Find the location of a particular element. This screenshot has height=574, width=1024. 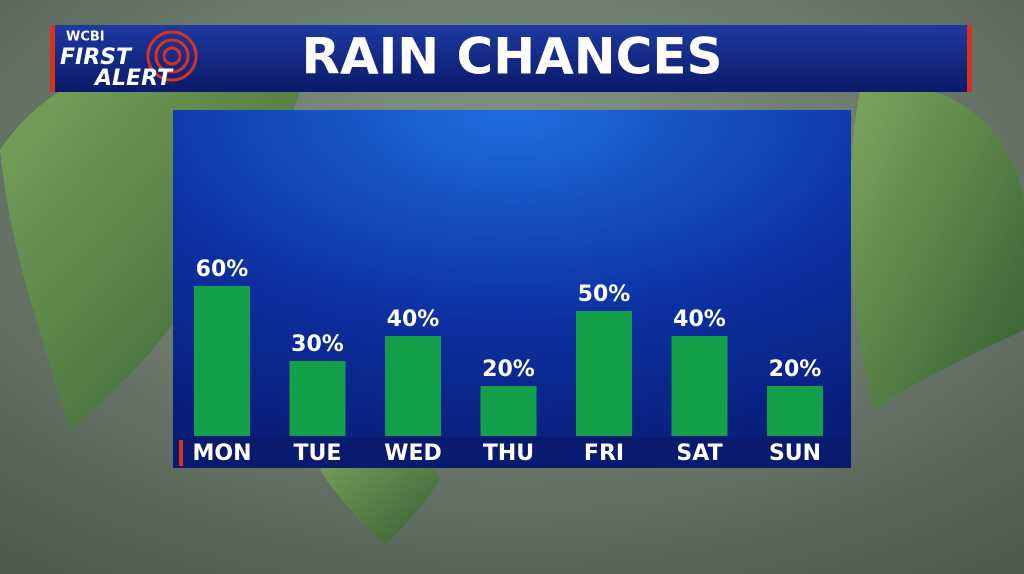

value-label: 50% is located at coordinates (604, 294).